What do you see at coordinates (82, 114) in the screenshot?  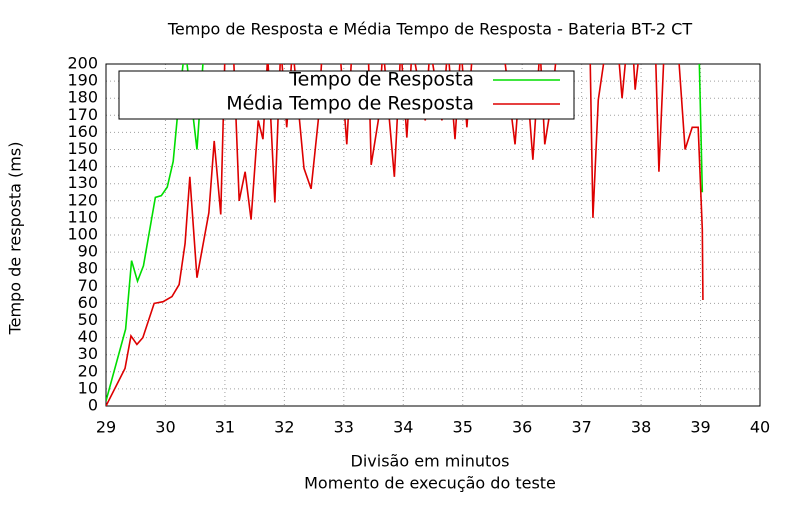 I see `y-tick-label: 170` at bounding box center [82, 114].